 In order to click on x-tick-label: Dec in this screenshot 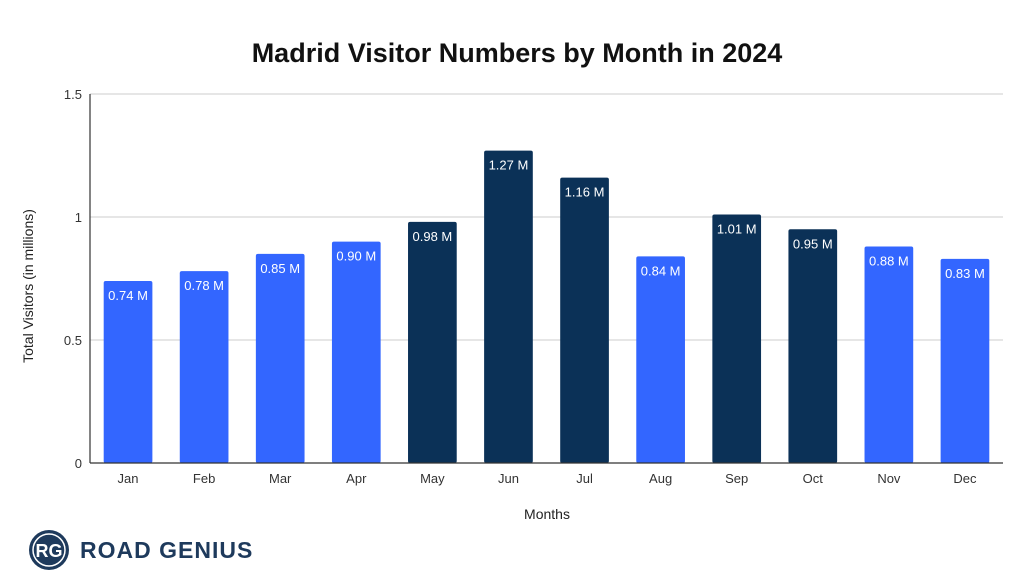, I will do `click(965, 478)`.